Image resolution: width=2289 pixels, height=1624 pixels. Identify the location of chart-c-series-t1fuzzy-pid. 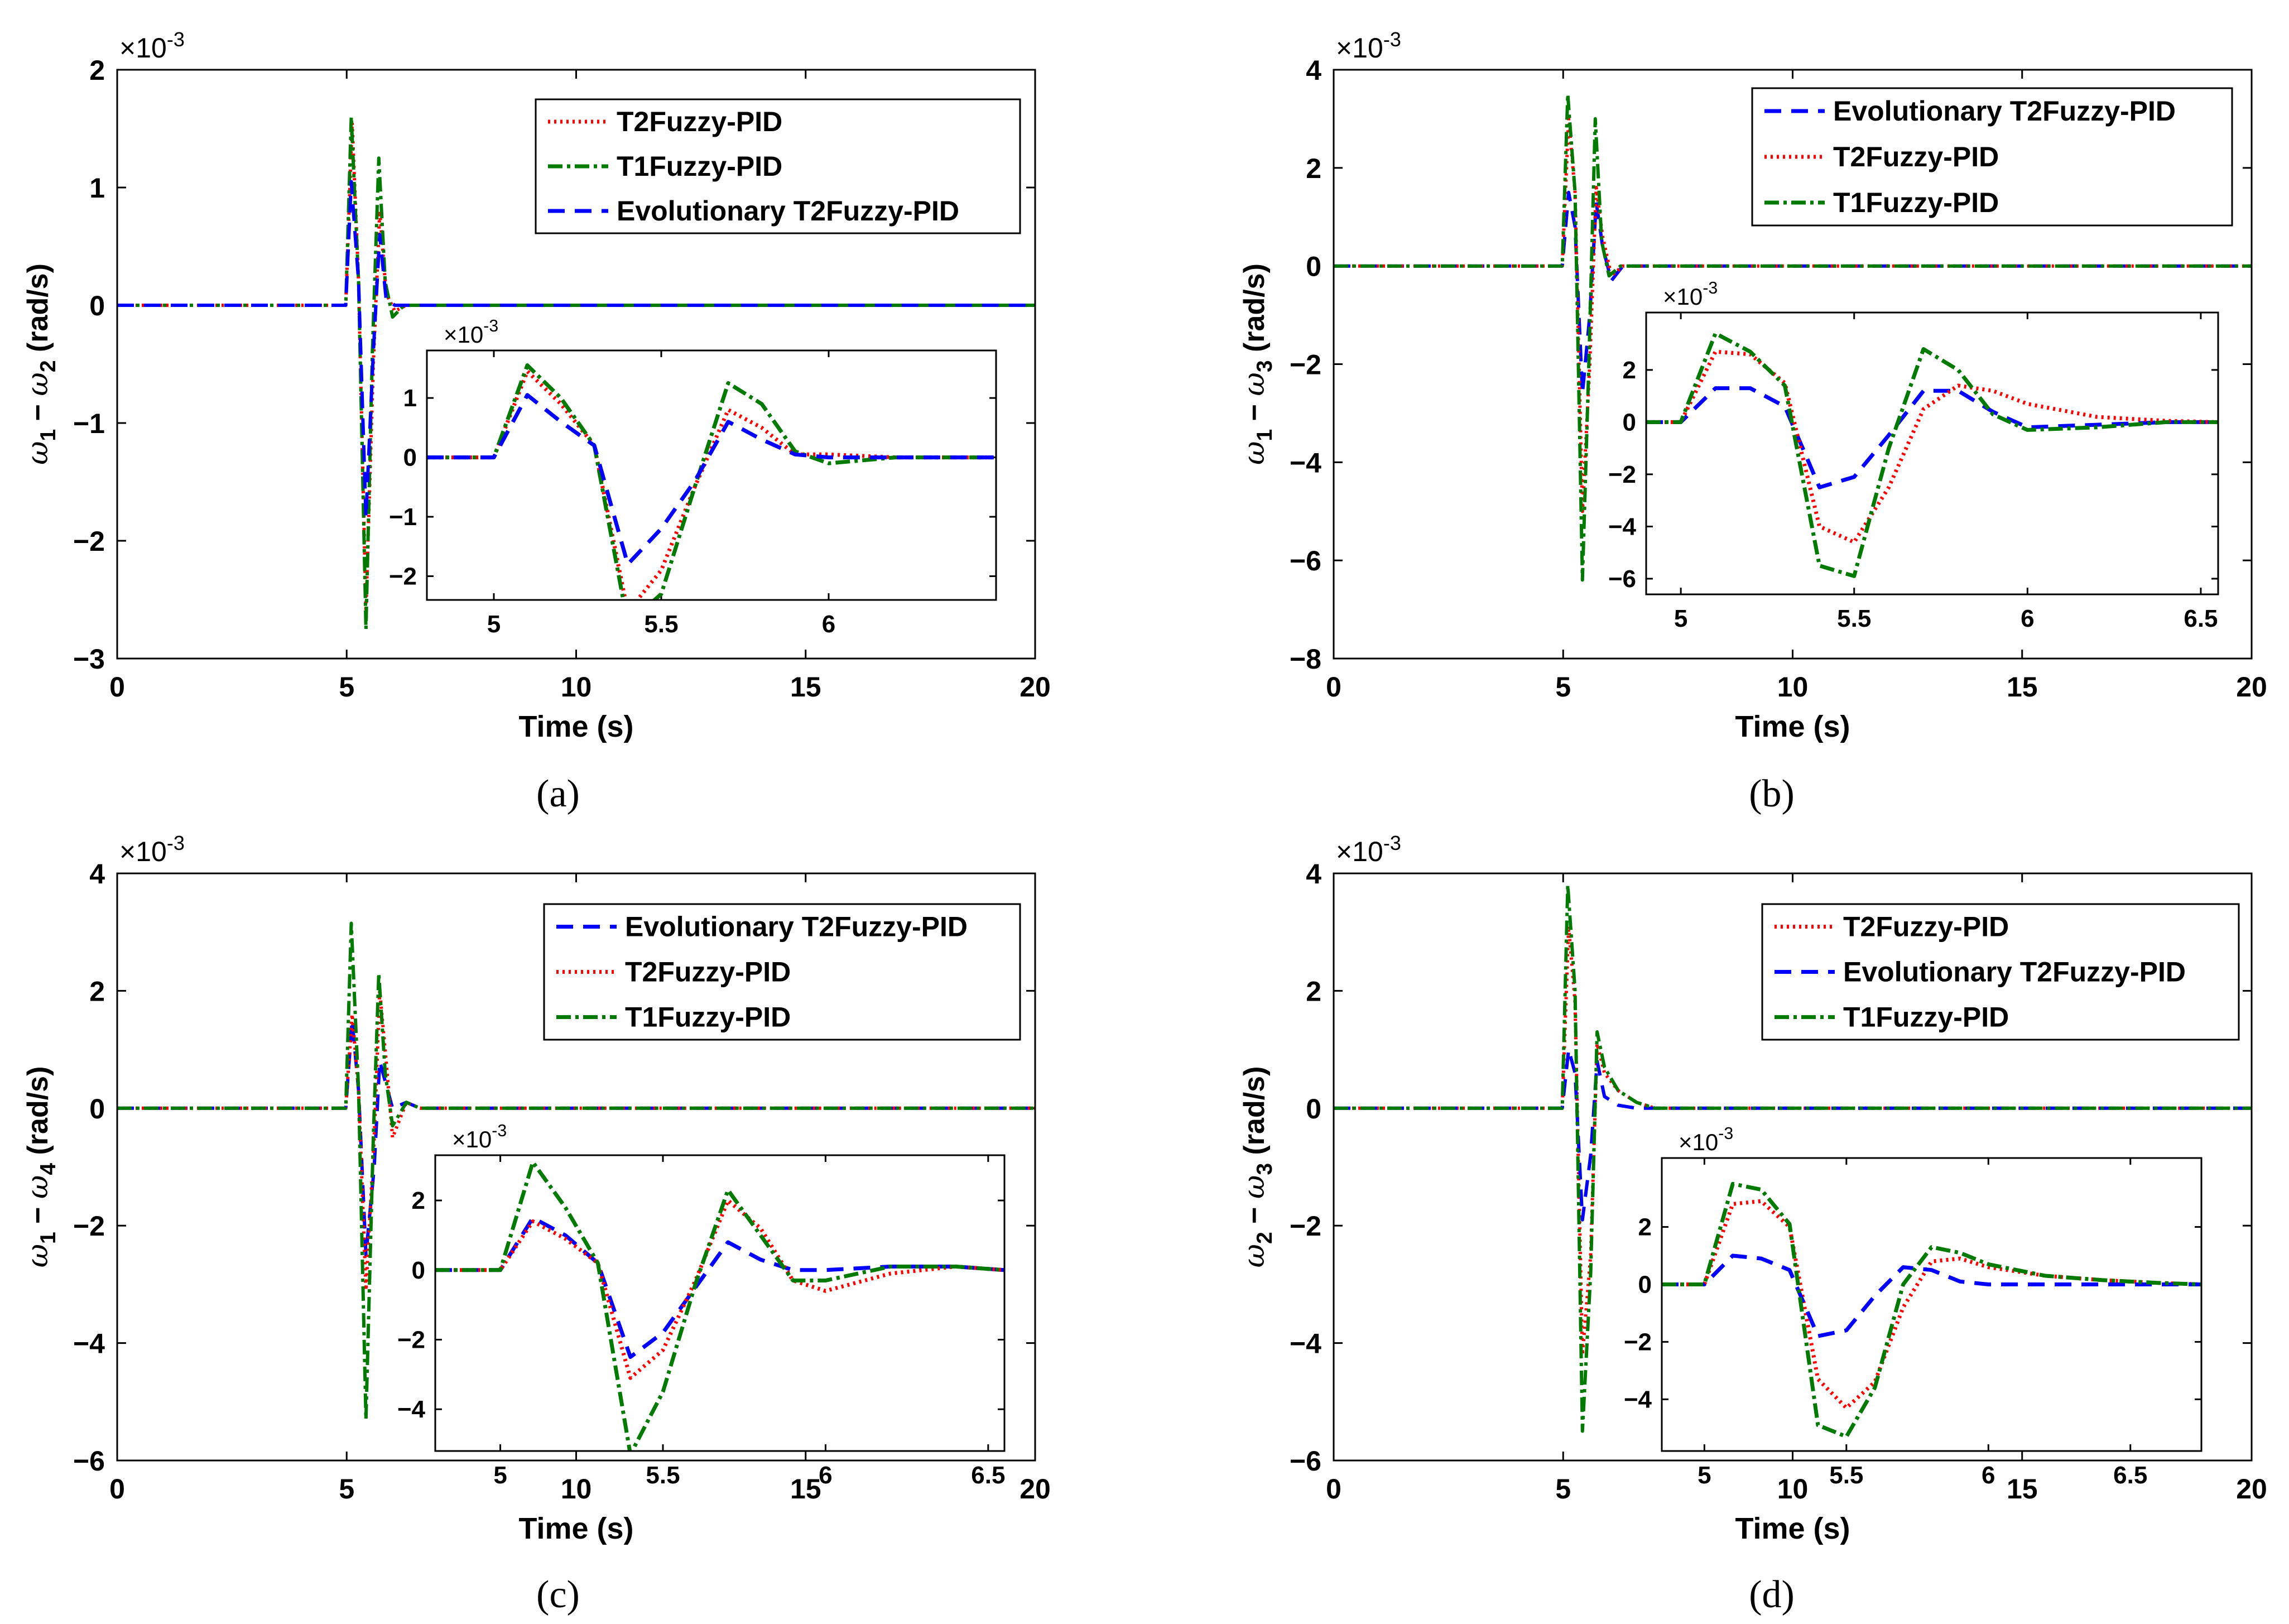
(576, 1171).